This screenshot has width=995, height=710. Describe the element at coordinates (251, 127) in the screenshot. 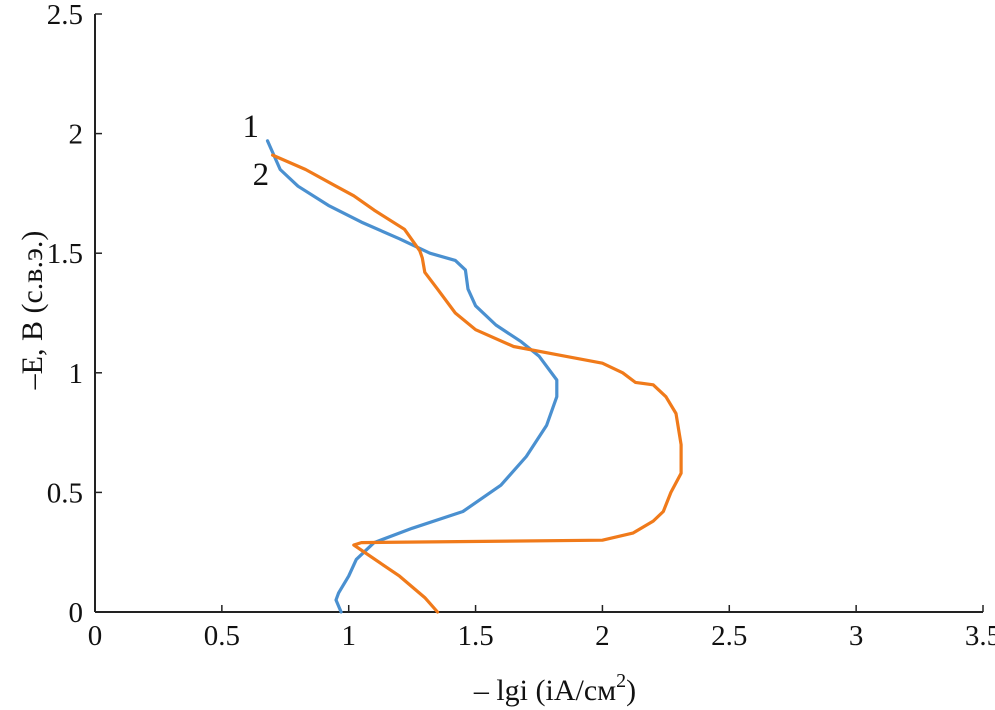

I see `curve-label-1: 1` at that location.